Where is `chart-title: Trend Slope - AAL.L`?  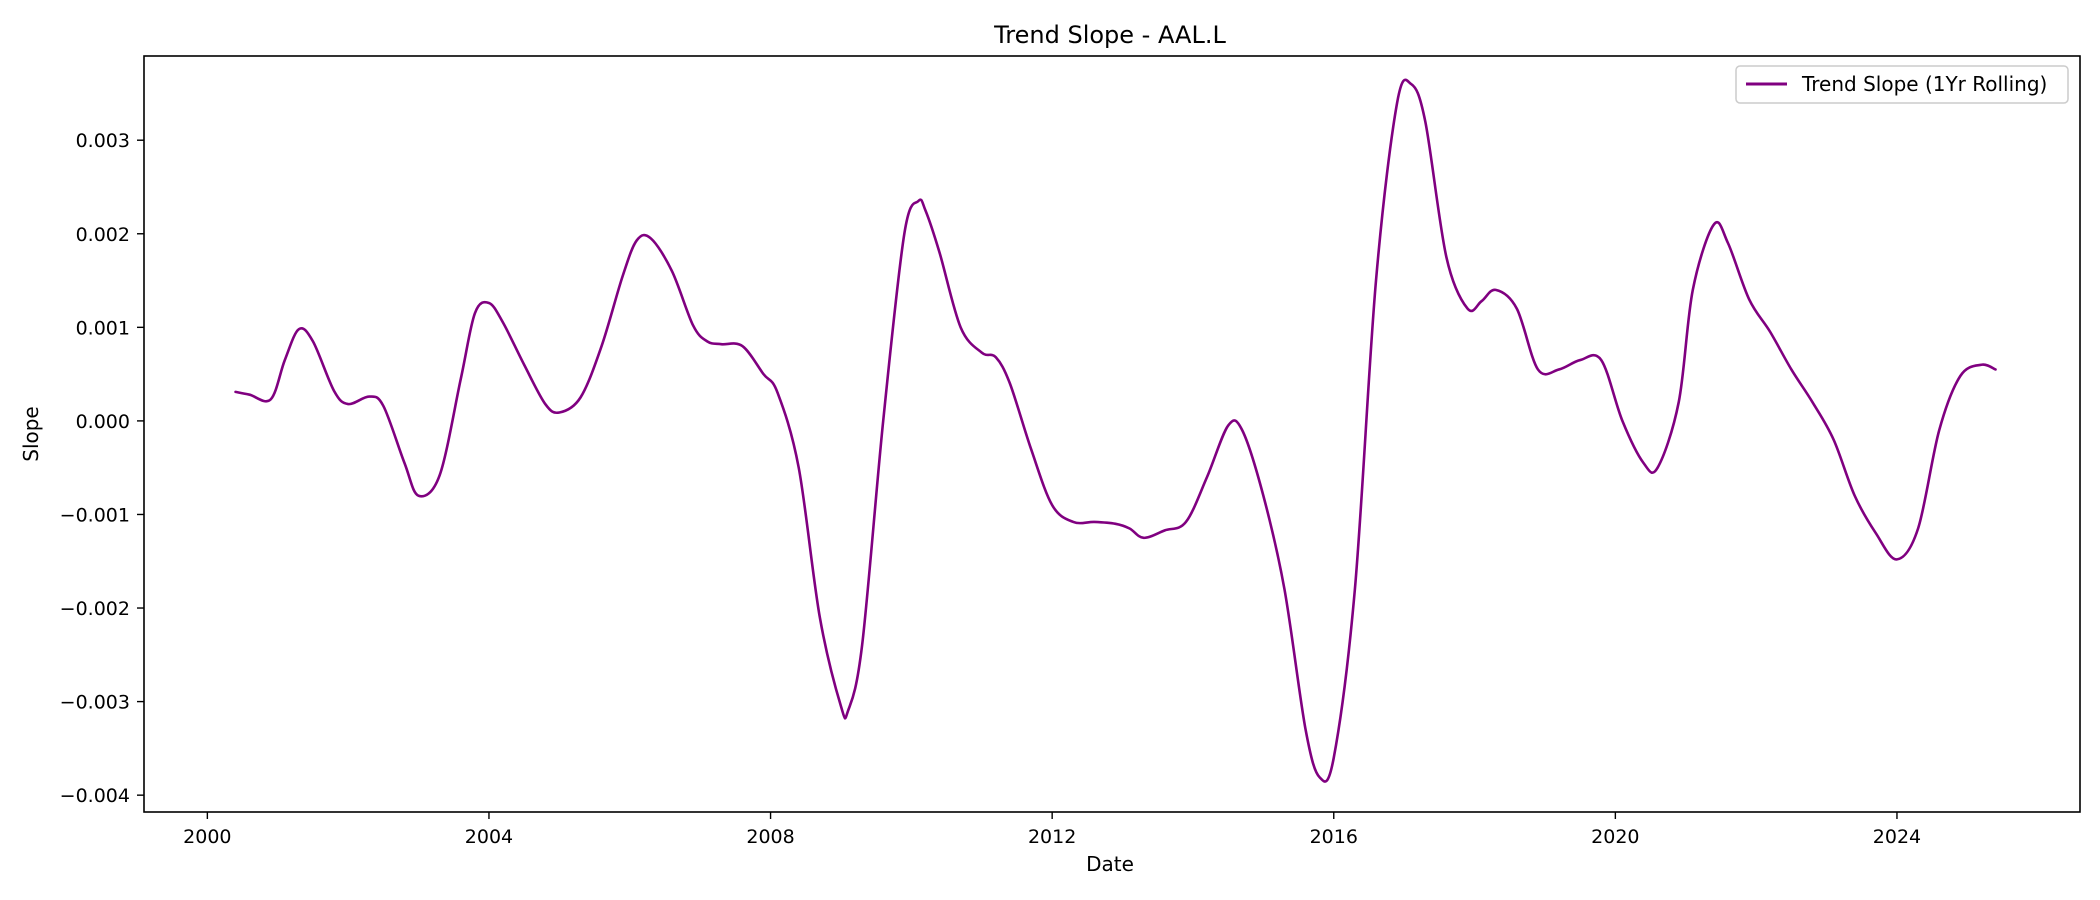 chart-title: Trend Slope - AAL.L is located at coordinates (1109, 35).